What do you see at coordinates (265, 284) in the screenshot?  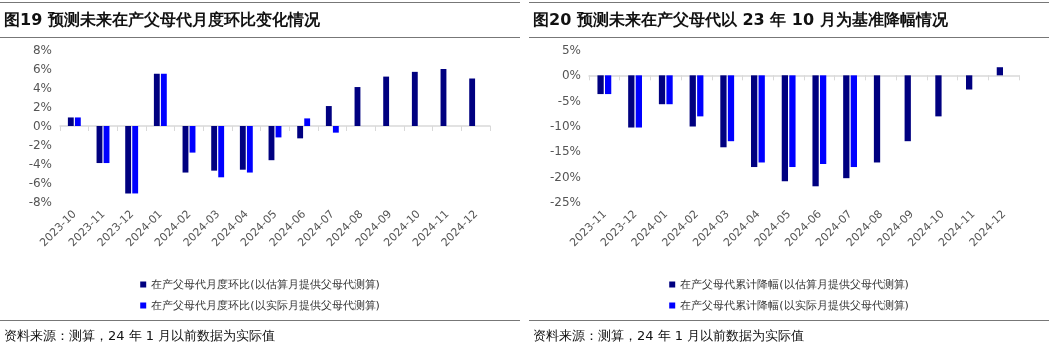 I see `legend-label: 在产父母代月度环比(以估算月提供父母代测算)` at bounding box center [265, 284].